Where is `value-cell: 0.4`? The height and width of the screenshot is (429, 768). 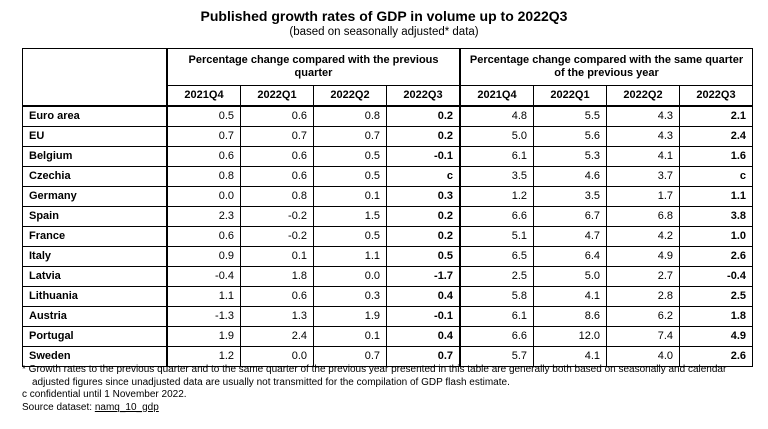
value-cell: 0.4 is located at coordinates (423, 296).